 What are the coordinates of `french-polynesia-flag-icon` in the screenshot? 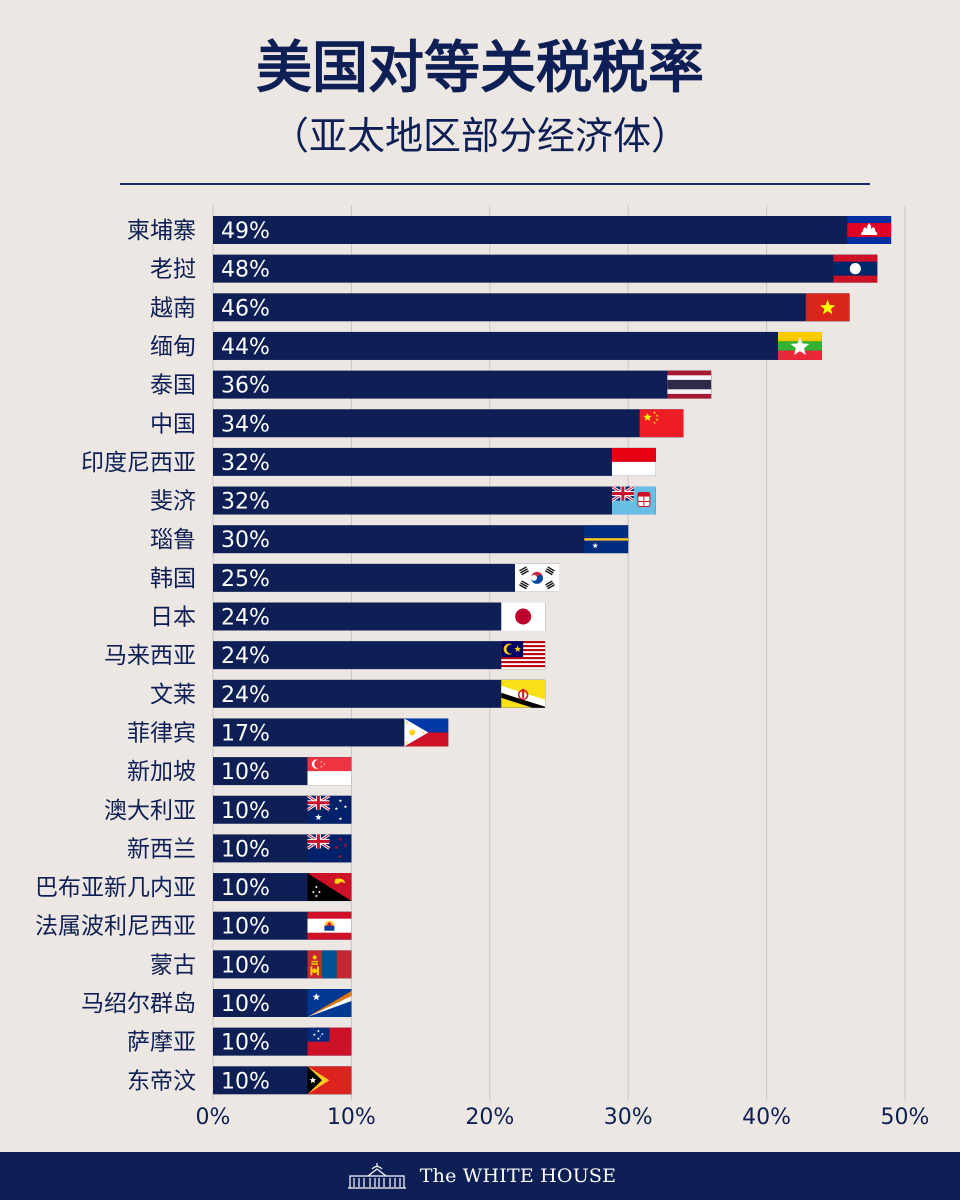 It's located at (329, 925).